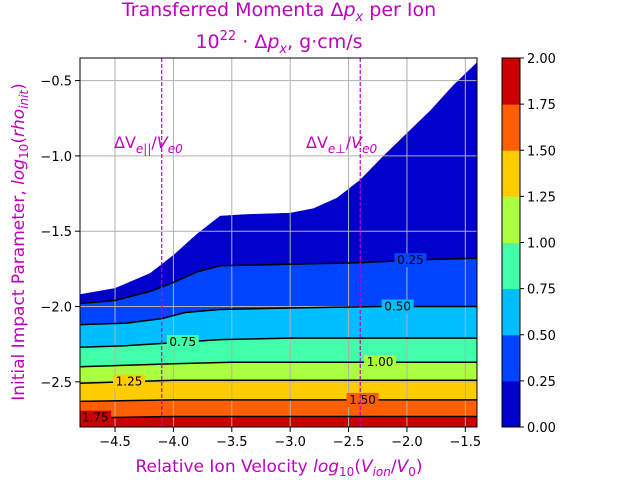 The image size is (640, 480). Describe the element at coordinates (148, 144) in the screenshot. I see `marker-label-parallel: ΔVe||/Ve0` at that location.